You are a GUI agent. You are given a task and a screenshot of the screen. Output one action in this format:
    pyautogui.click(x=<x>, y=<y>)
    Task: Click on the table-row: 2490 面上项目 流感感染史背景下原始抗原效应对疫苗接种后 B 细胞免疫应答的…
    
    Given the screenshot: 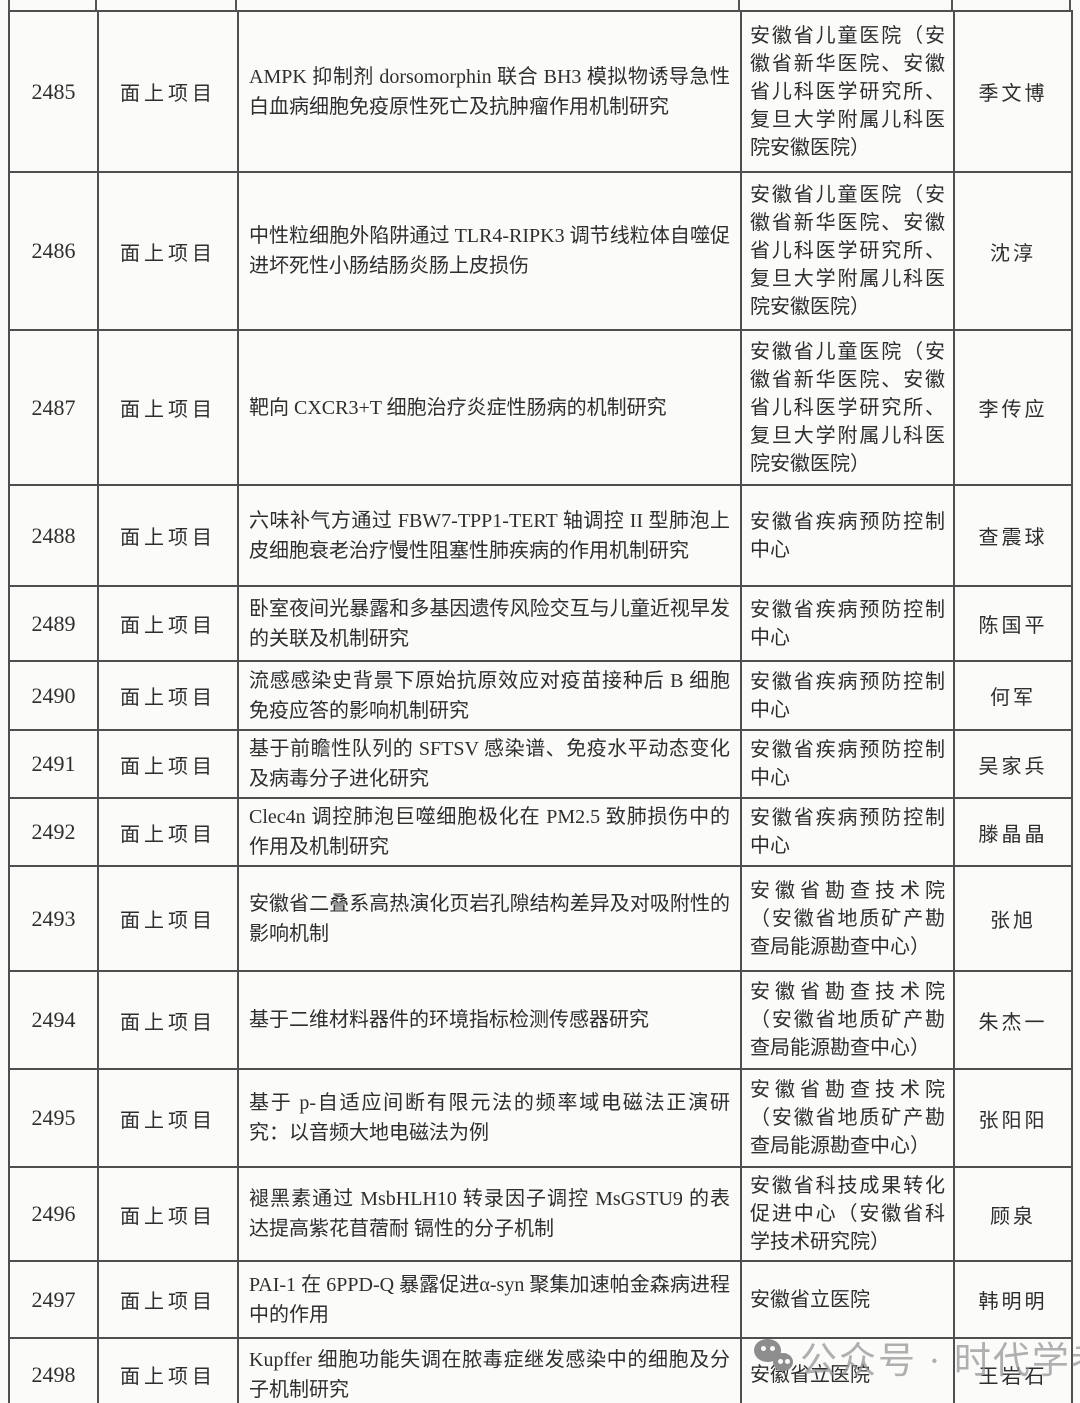 What is the action you would take?
    pyautogui.click(x=540, y=695)
    